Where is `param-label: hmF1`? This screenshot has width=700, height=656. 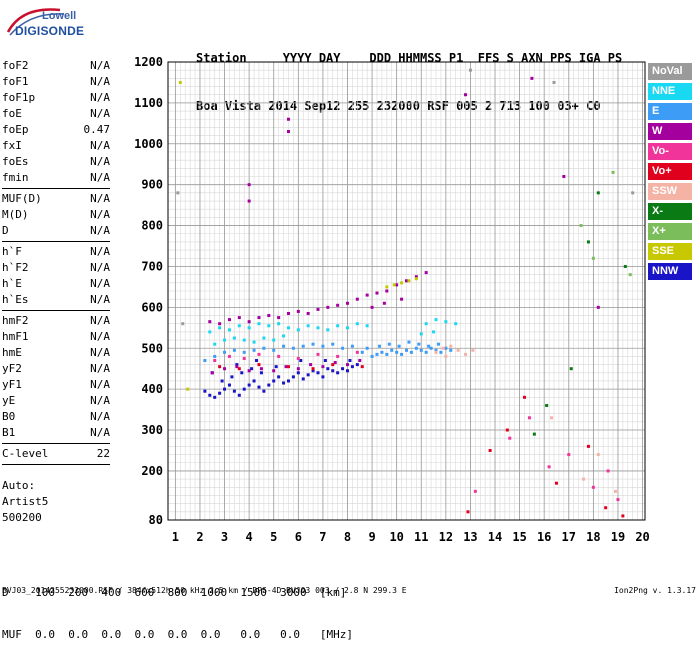
param-label: hmF1 is located at coordinates (15, 336).